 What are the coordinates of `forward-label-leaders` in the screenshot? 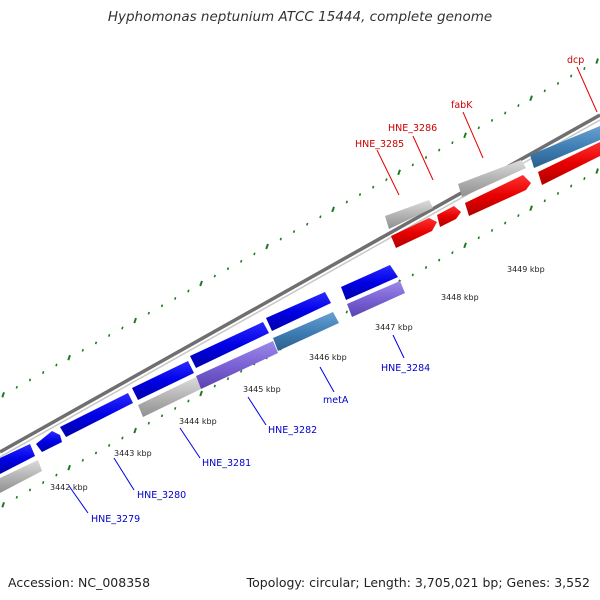 It's located at (487, 131).